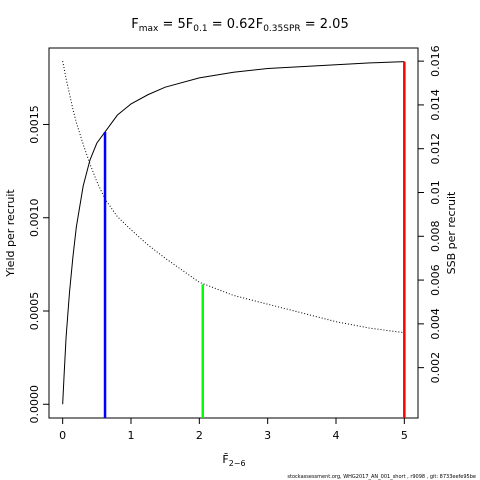  I want to click on x-label-main: F̄, so click(225, 459).